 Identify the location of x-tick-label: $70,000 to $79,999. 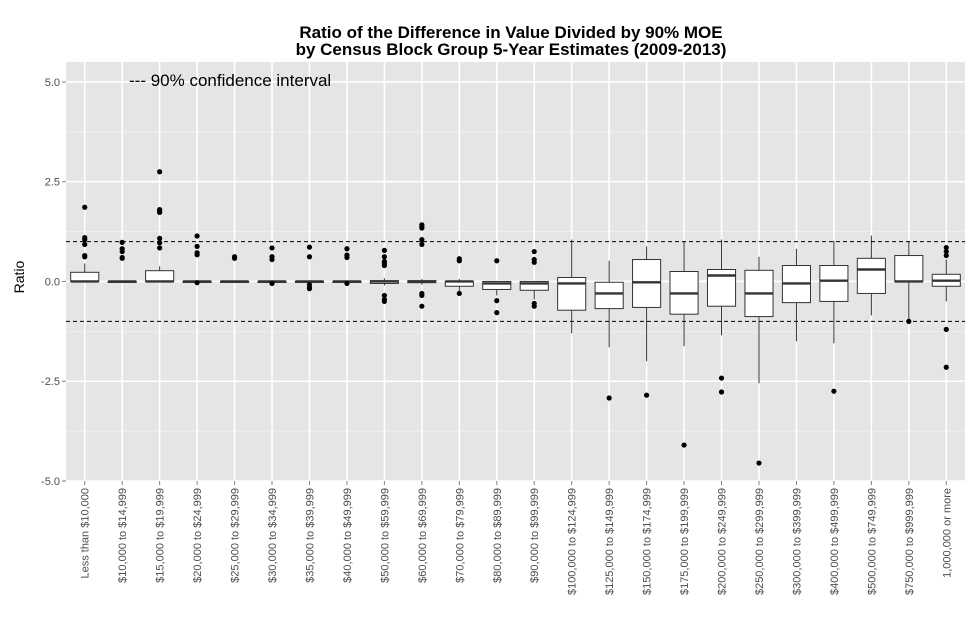
(460, 535).